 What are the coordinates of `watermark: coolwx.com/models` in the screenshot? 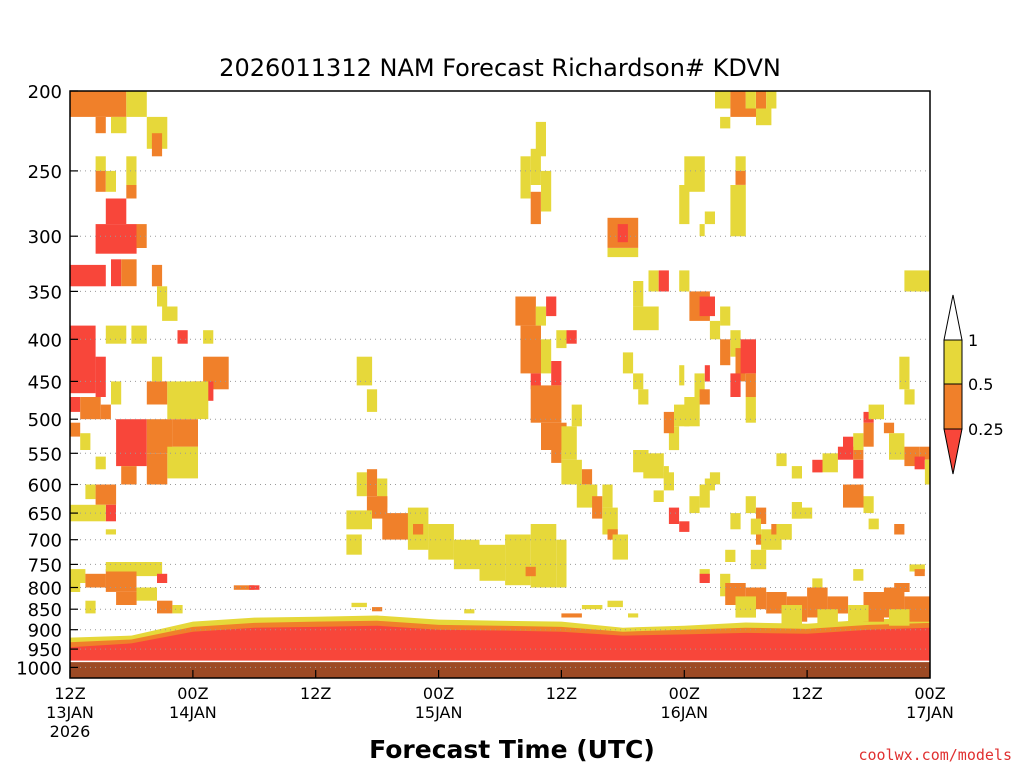 It's located at (935, 755).